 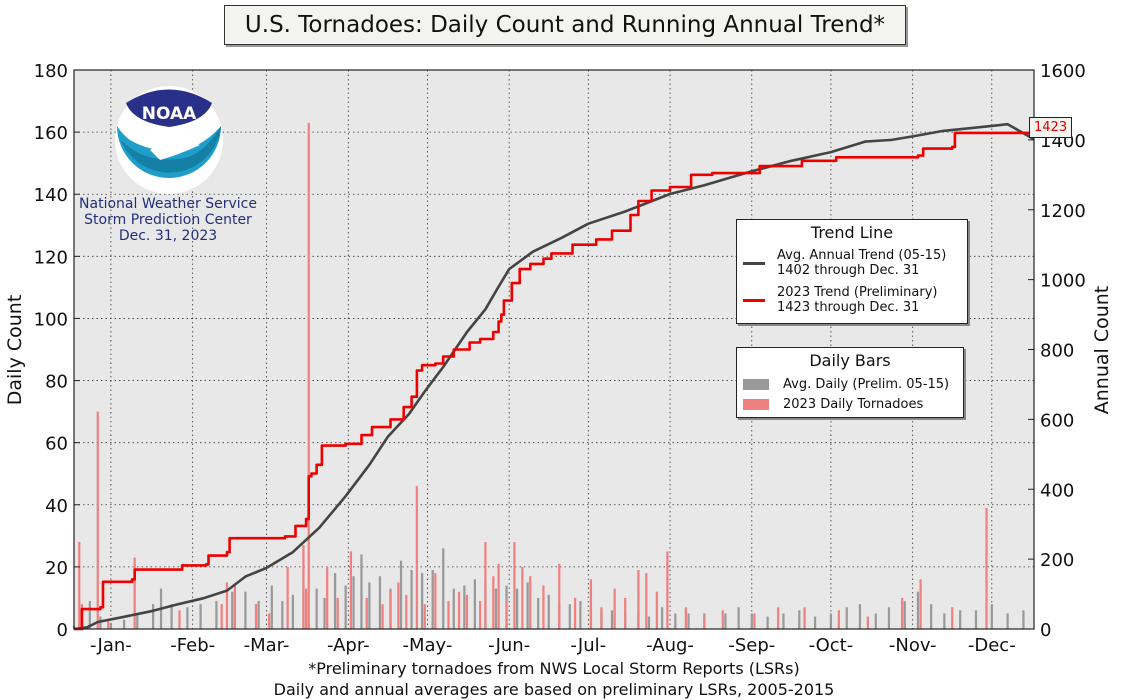 What do you see at coordinates (754, 263) in the screenshot?
I see `average-line-swatch` at bounding box center [754, 263].